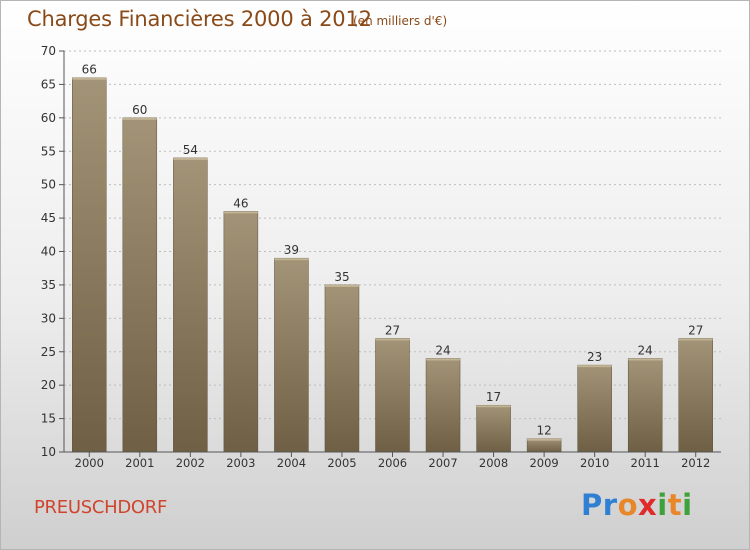 The height and width of the screenshot is (550, 750). What do you see at coordinates (675, 505) in the screenshot?
I see `logo-letter: t` at bounding box center [675, 505].